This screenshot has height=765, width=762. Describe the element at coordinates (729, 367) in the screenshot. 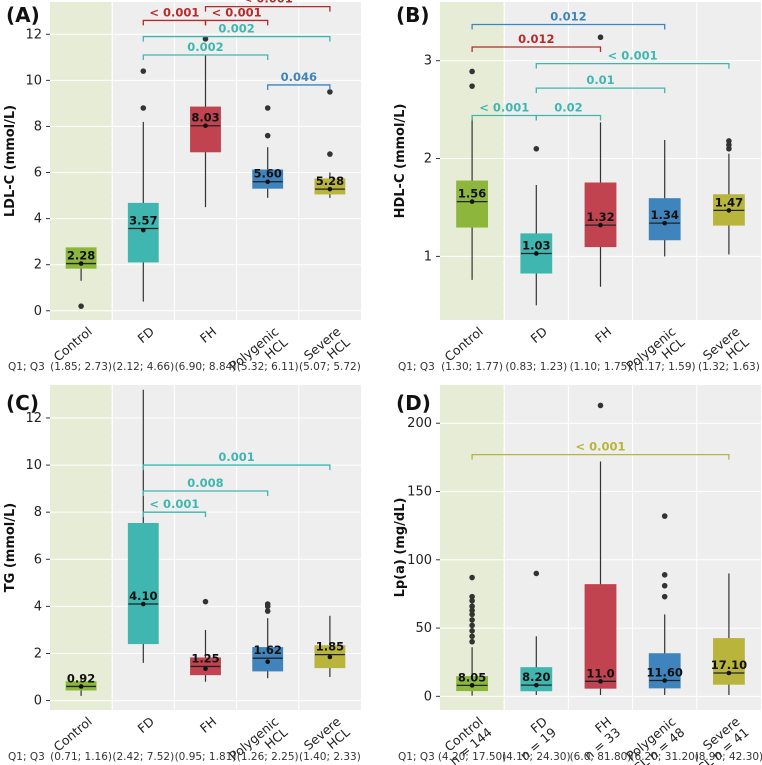

I see `quartile-text: (1.32; 1.63)` at that location.